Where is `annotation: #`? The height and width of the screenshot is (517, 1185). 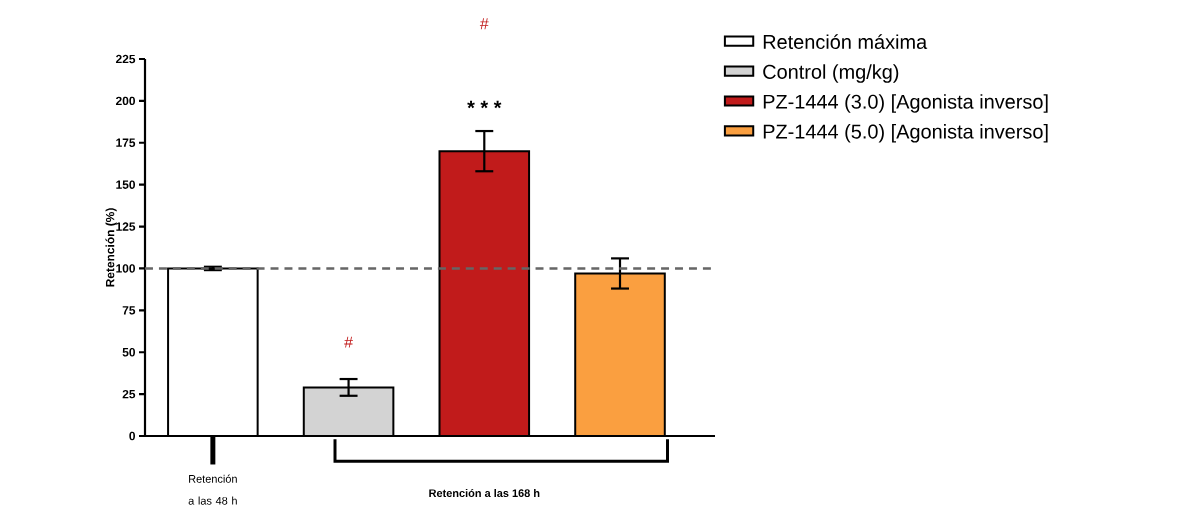 annotation: # is located at coordinates (348, 342).